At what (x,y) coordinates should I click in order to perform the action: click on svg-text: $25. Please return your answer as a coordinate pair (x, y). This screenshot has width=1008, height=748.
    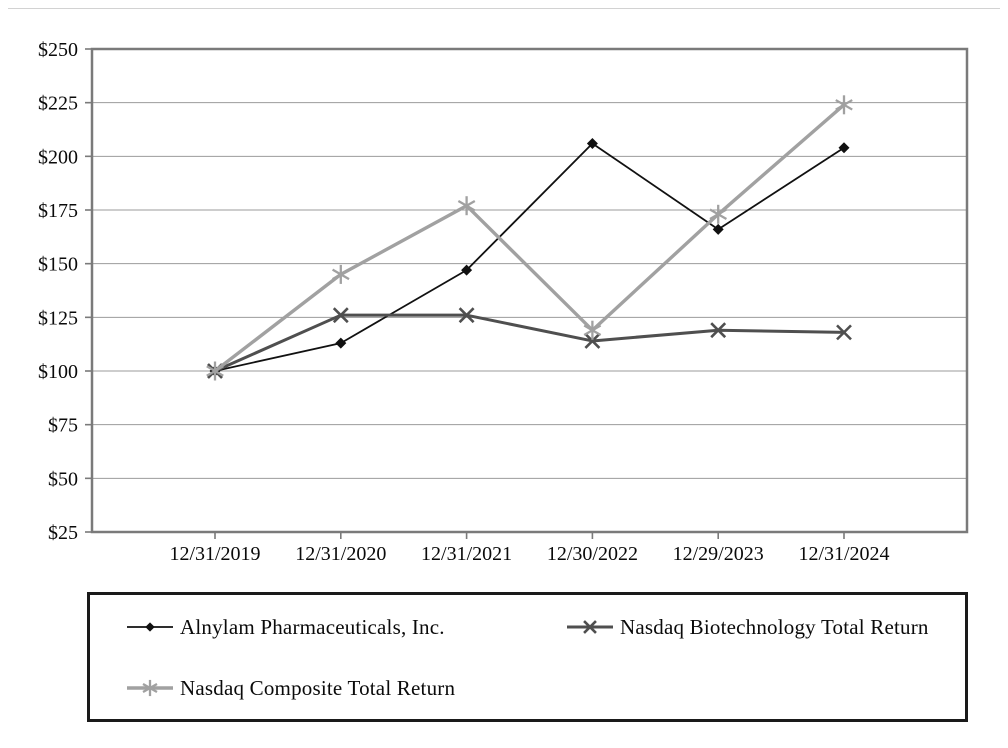
    Looking at the image, I should click on (63, 533).